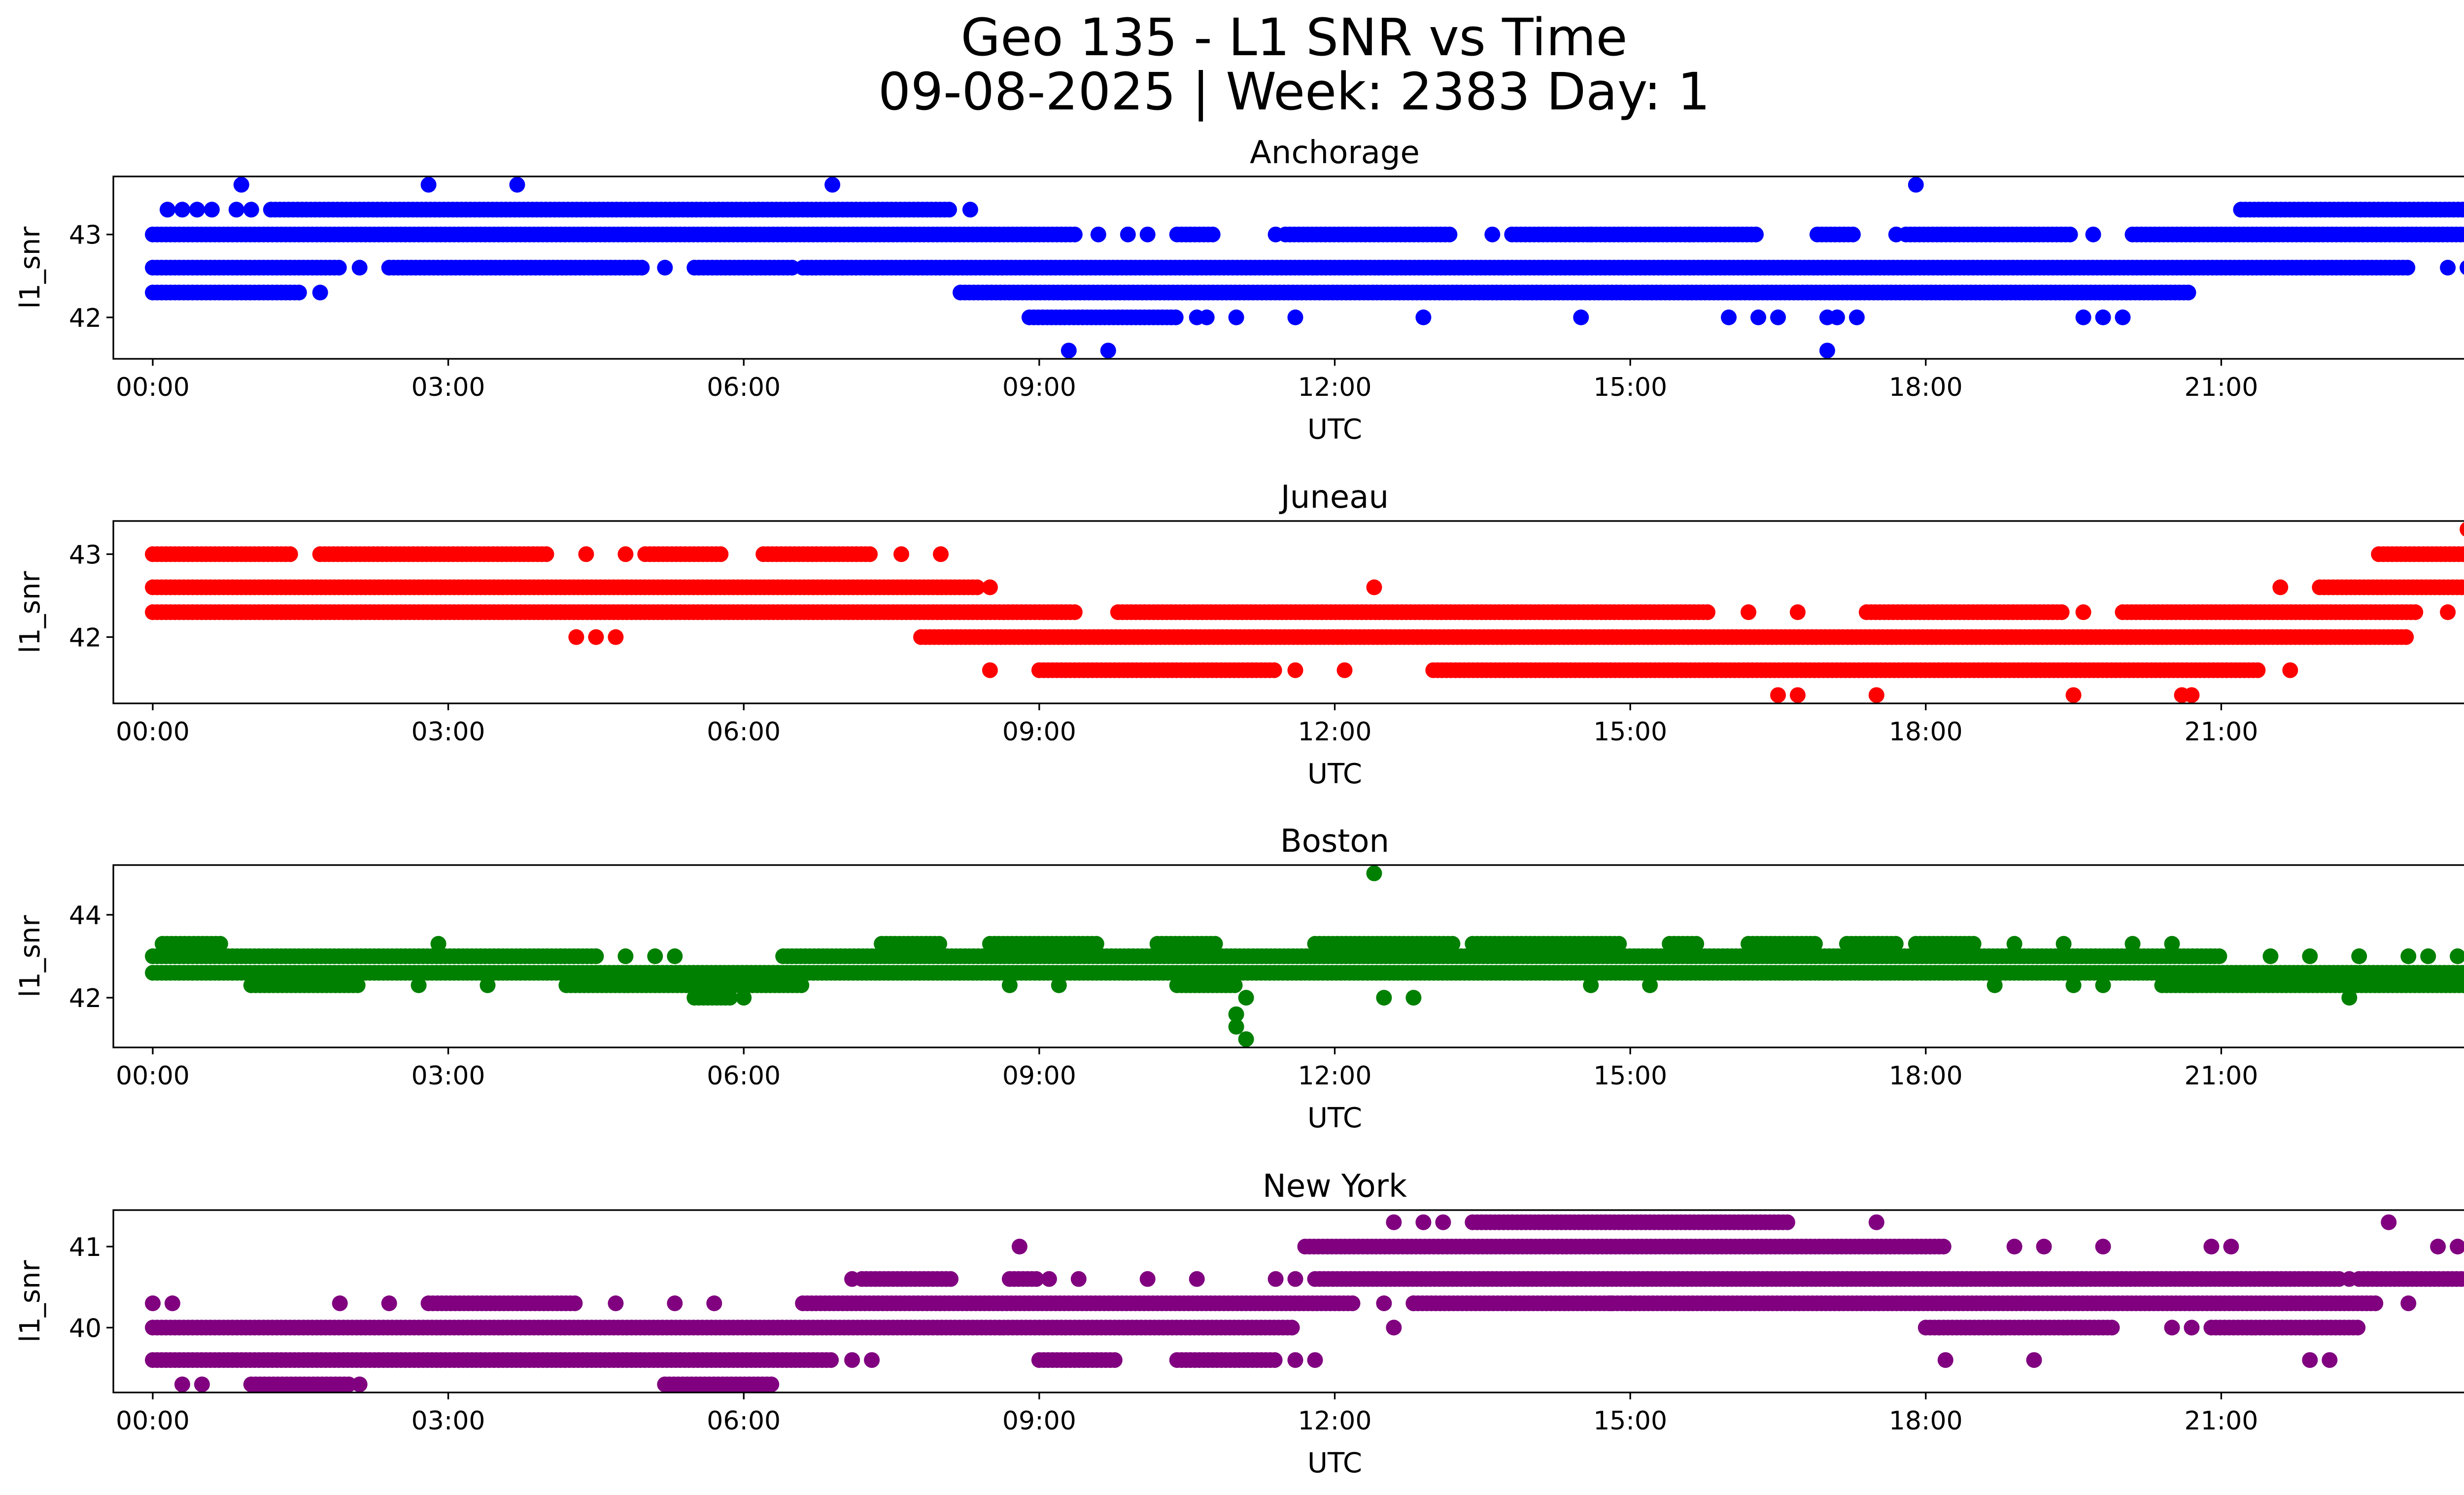 This screenshot has width=2464, height=1495. I want to click on x-tick-label: 06:00, so click(744, 387).